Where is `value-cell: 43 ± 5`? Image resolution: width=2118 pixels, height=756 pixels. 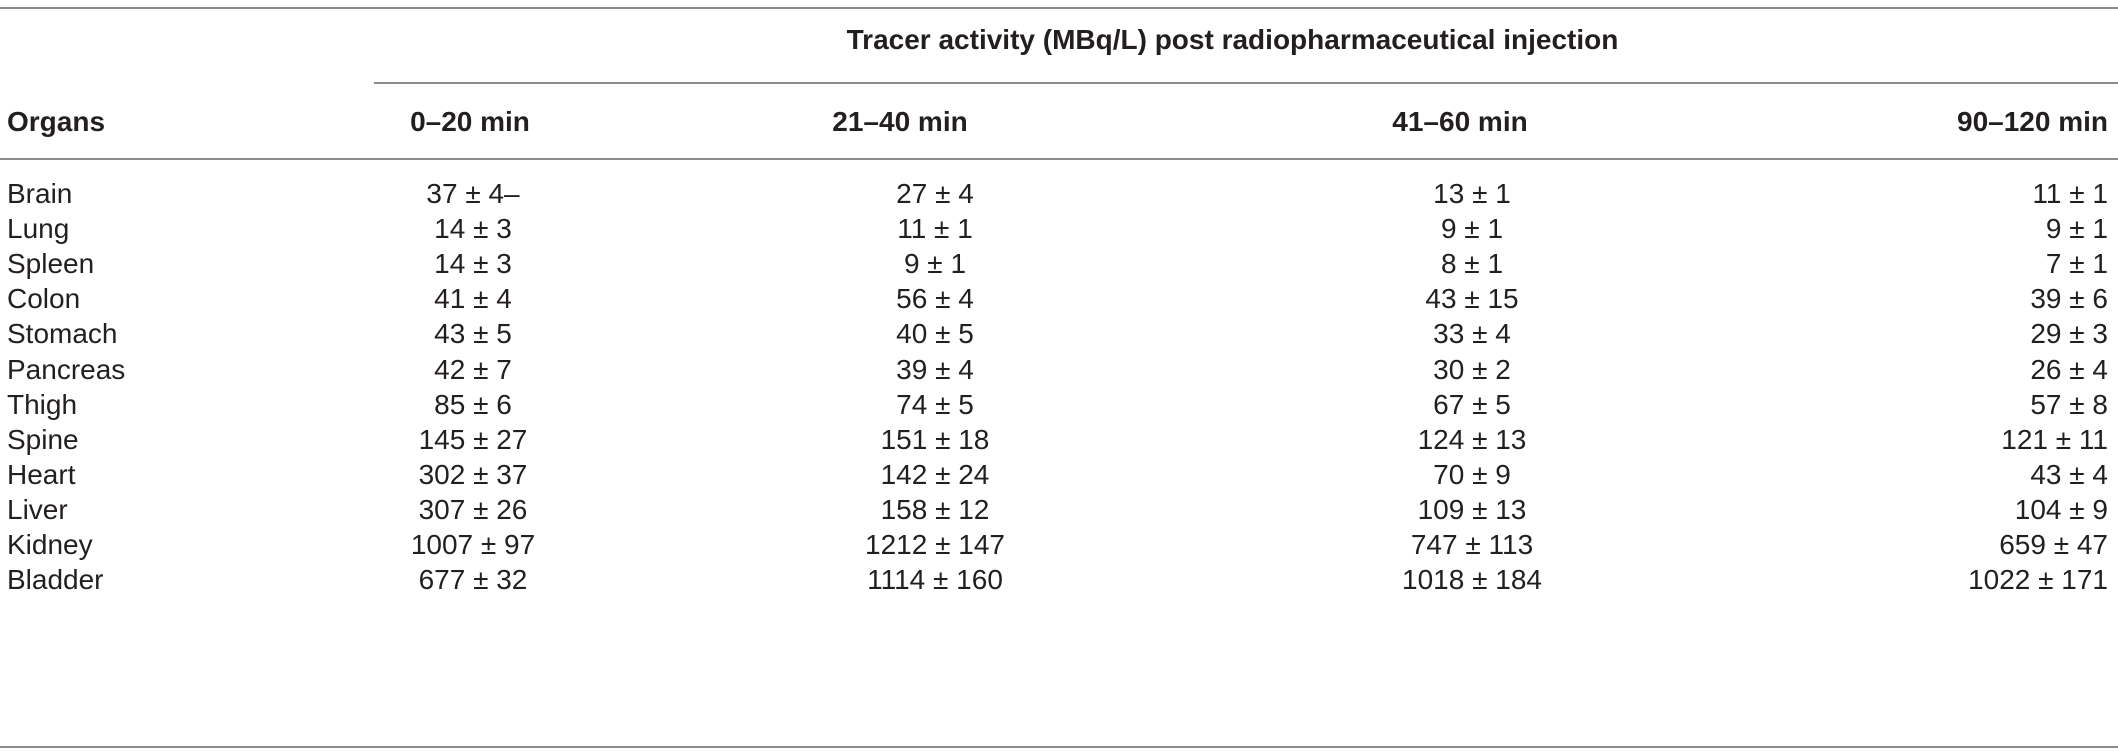 value-cell: 43 ± 5 is located at coordinates (473, 333).